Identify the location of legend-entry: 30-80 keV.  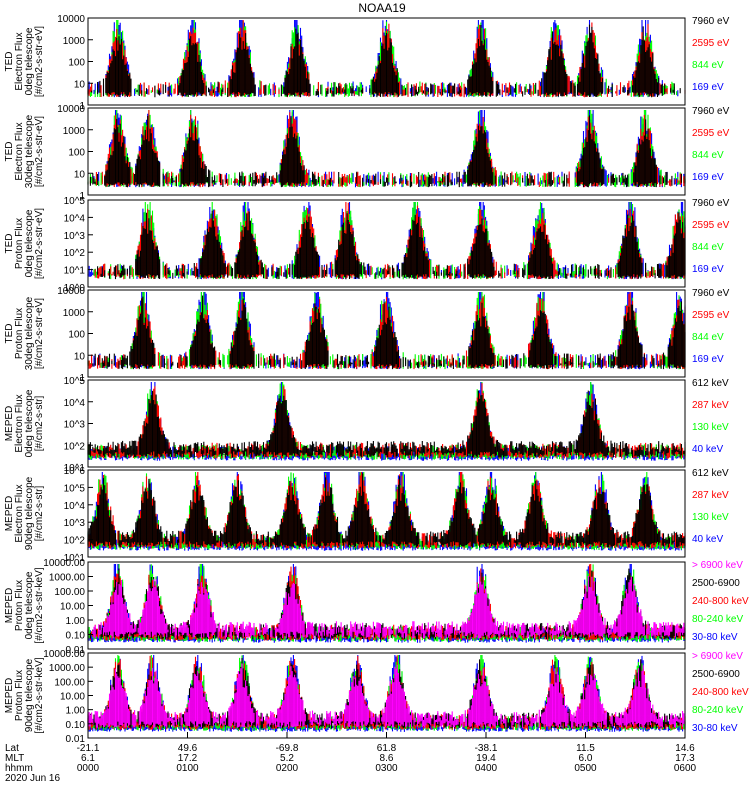
(715, 637).